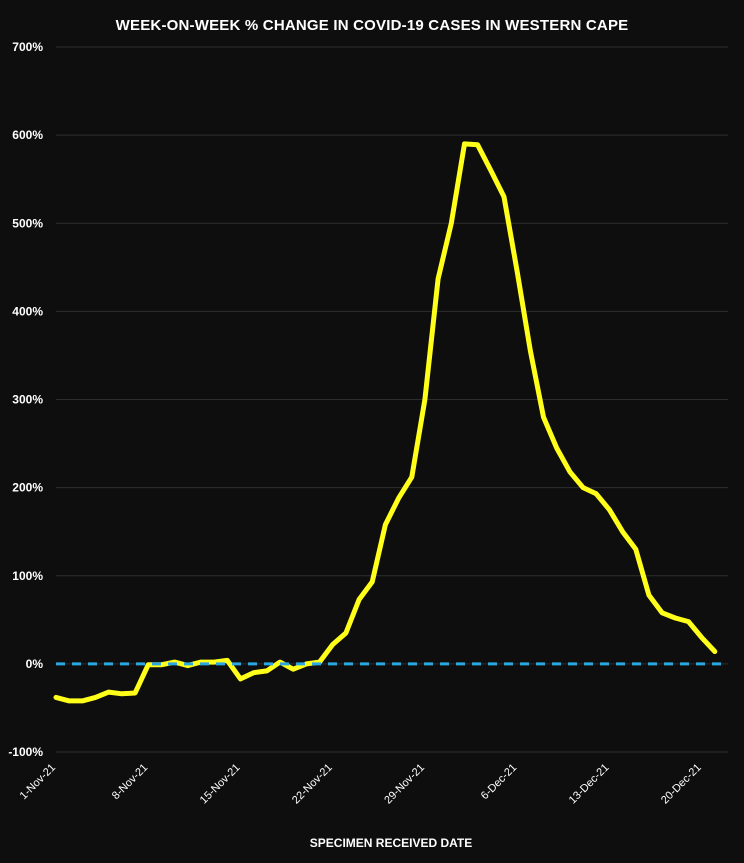 The height and width of the screenshot is (863, 744). Describe the element at coordinates (391, 843) in the screenshot. I see `x-axis-label: SPECIMEN RECEIVED DATE` at that location.